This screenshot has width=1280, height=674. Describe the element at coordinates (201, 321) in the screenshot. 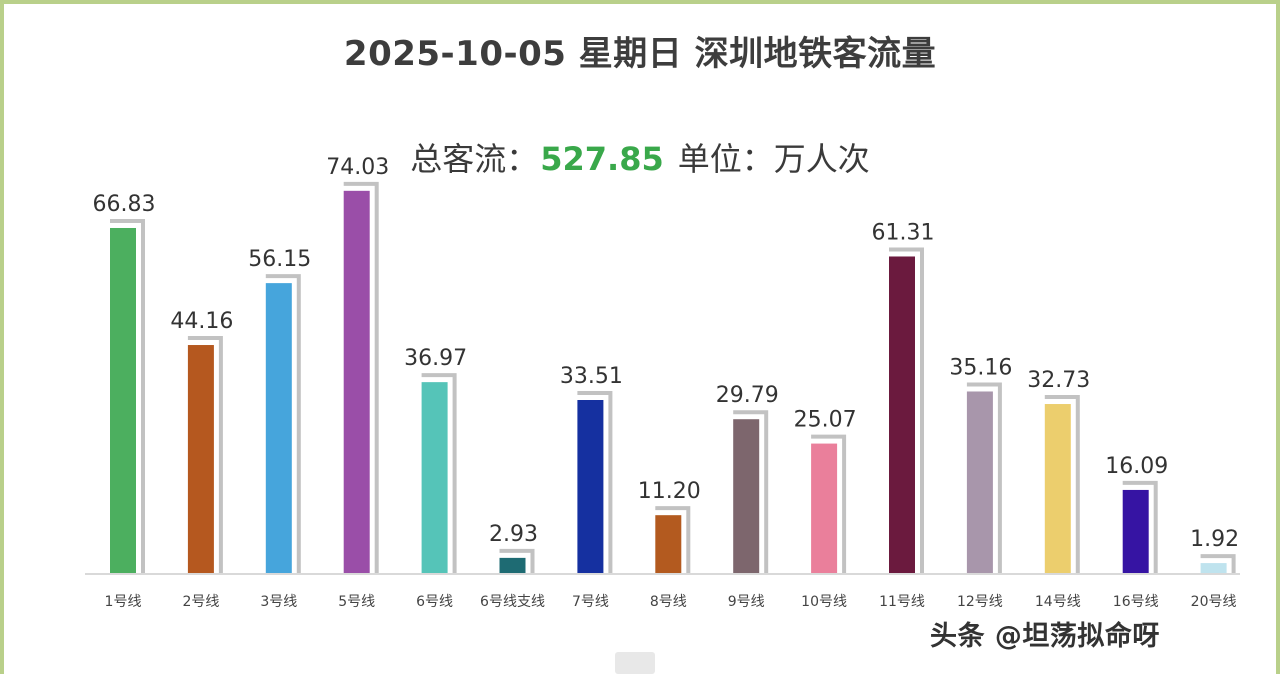

I see `bar-value-label: 44.16` at that location.